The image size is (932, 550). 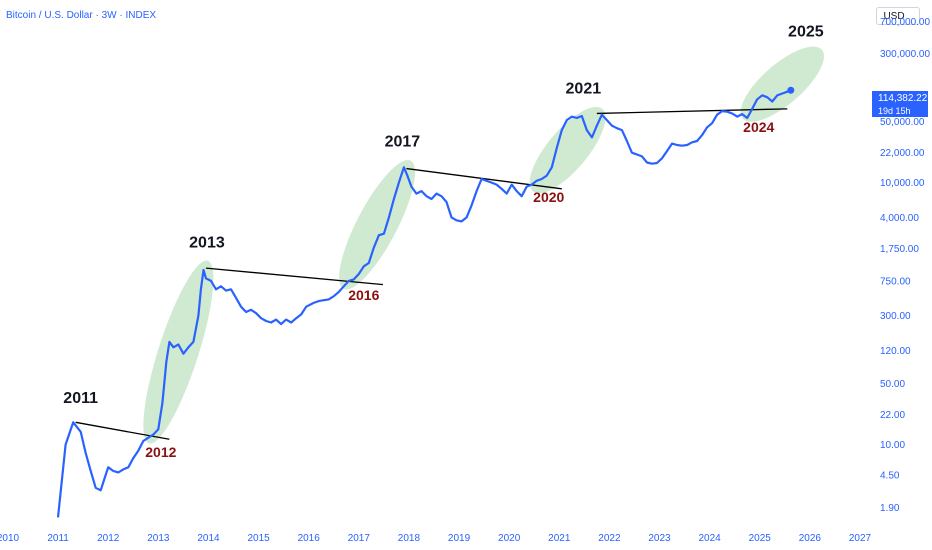 I want to click on x-tick-label: 2013, so click(x=158, y=538).